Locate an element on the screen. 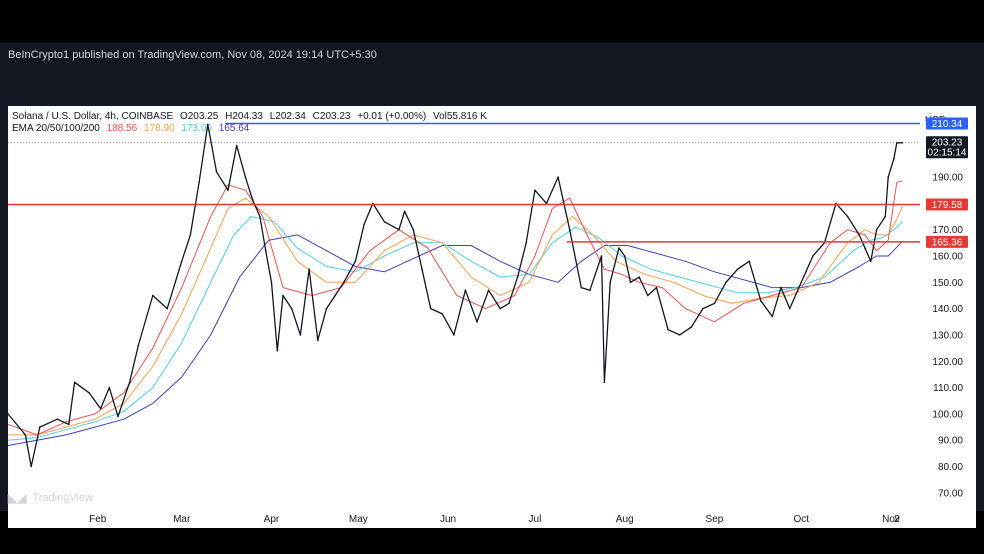 Image resolution: width=984 pixels, height=554 pixels. tradingview-brand: TradingView is located at coordinates (63, 498).